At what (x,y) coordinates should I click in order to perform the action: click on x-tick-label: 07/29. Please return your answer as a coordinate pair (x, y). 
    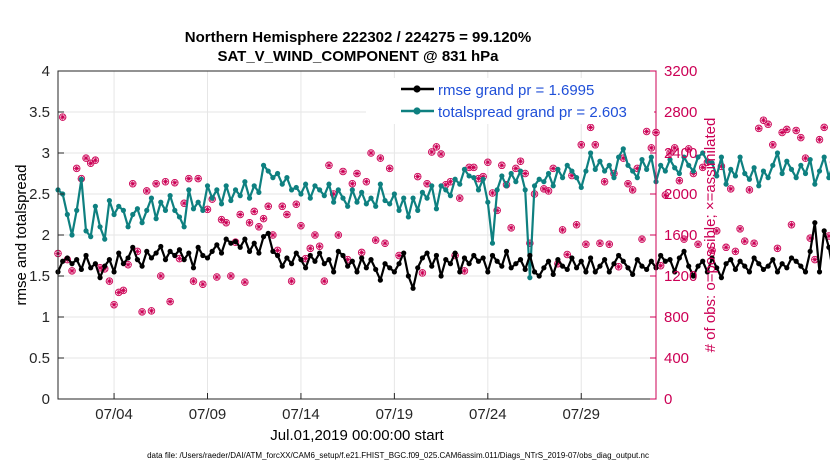
    Looking at the image, I should click on (581, 414).